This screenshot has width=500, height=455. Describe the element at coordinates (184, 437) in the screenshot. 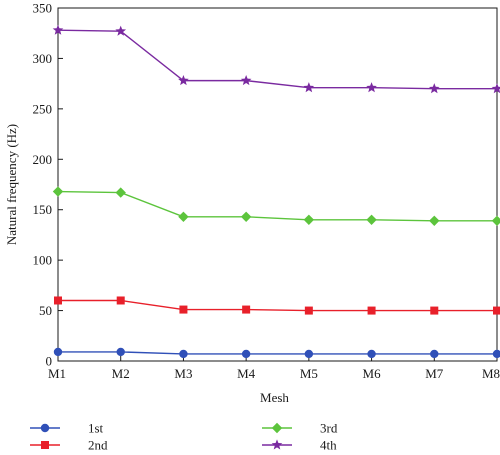

I see `legend: 1st 2nd 3rd 4th` at that location.